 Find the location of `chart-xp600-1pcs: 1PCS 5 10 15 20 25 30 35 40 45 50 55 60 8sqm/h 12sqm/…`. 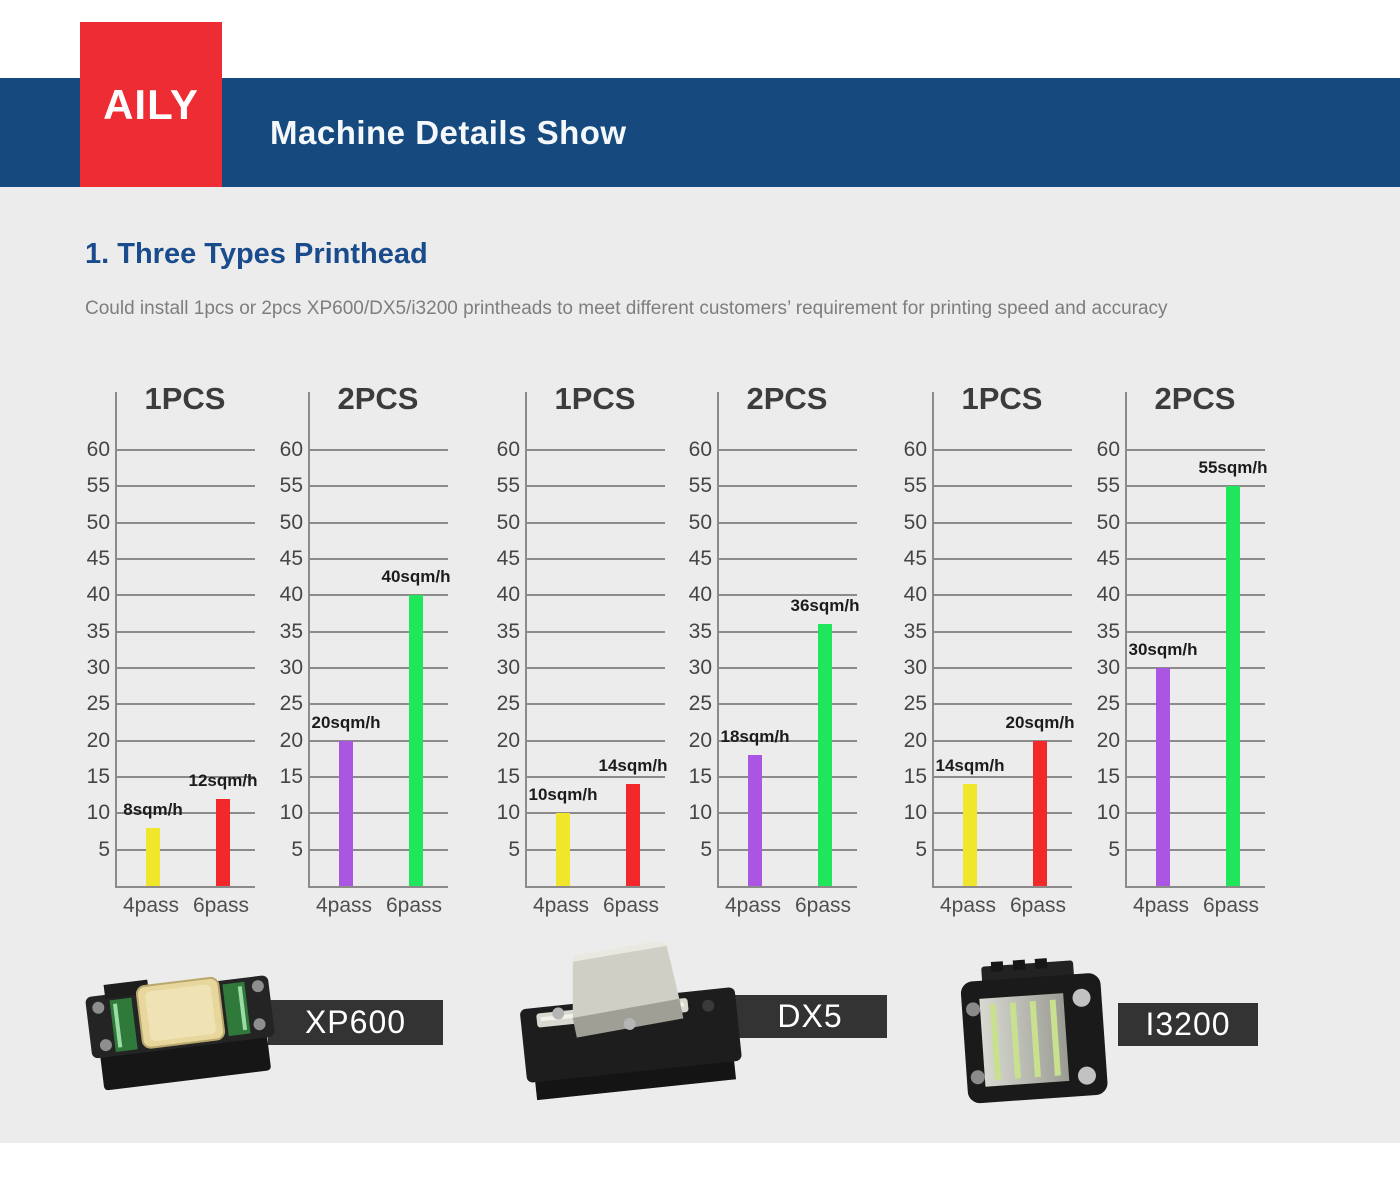

chart-xp600-1pcs: 1PCS 5 10 15 20 25 30 35 40 45 50 55 60 8sqm/h 12sqm/… is located at coordinates (165, 649).